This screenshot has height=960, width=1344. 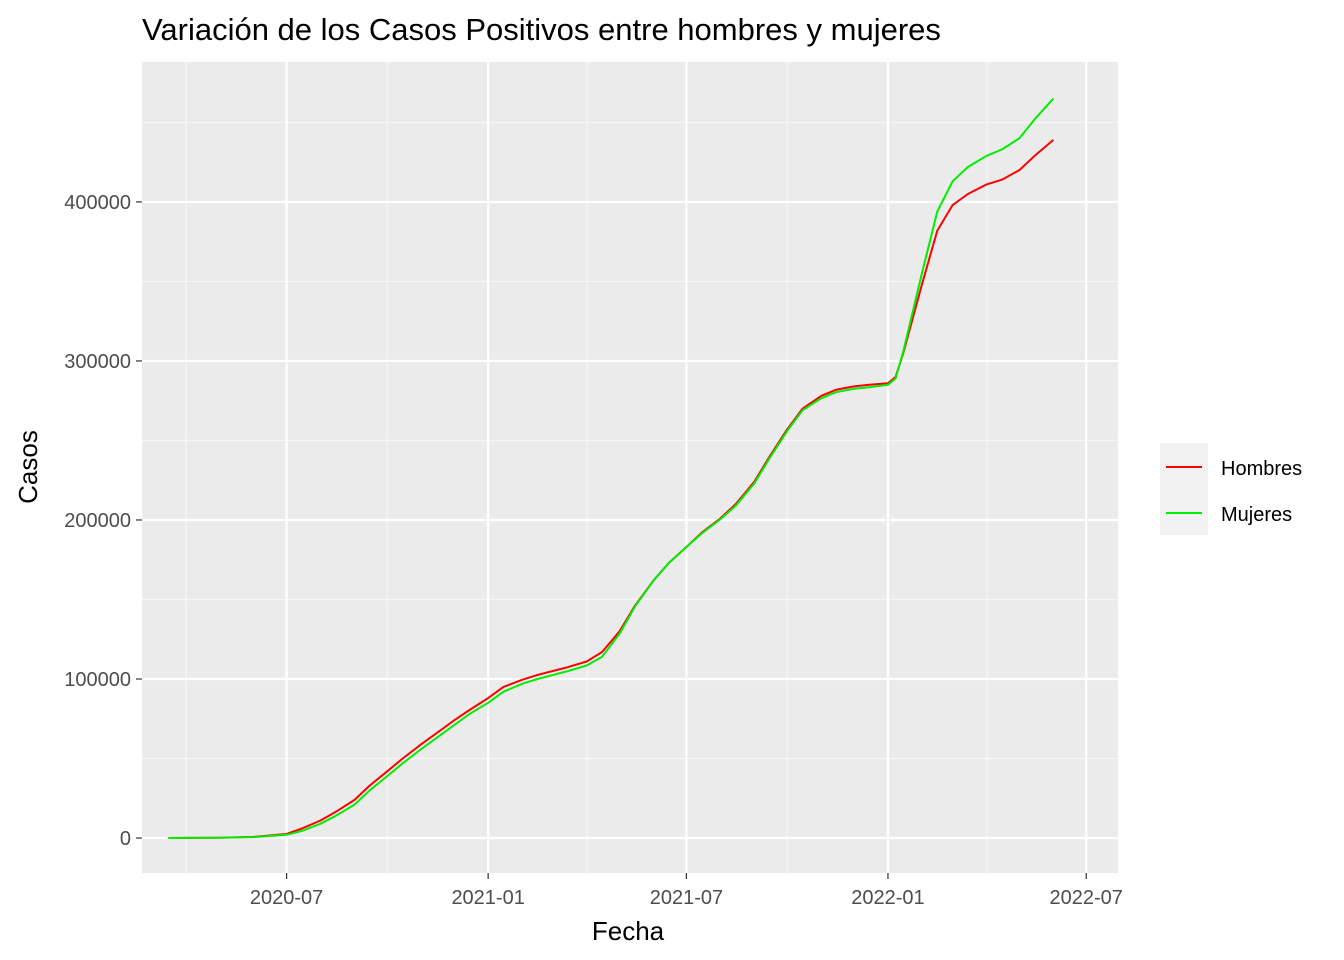 I want to click on legend-label-mujeres: Mujeres, so click(x=1256, y=515).